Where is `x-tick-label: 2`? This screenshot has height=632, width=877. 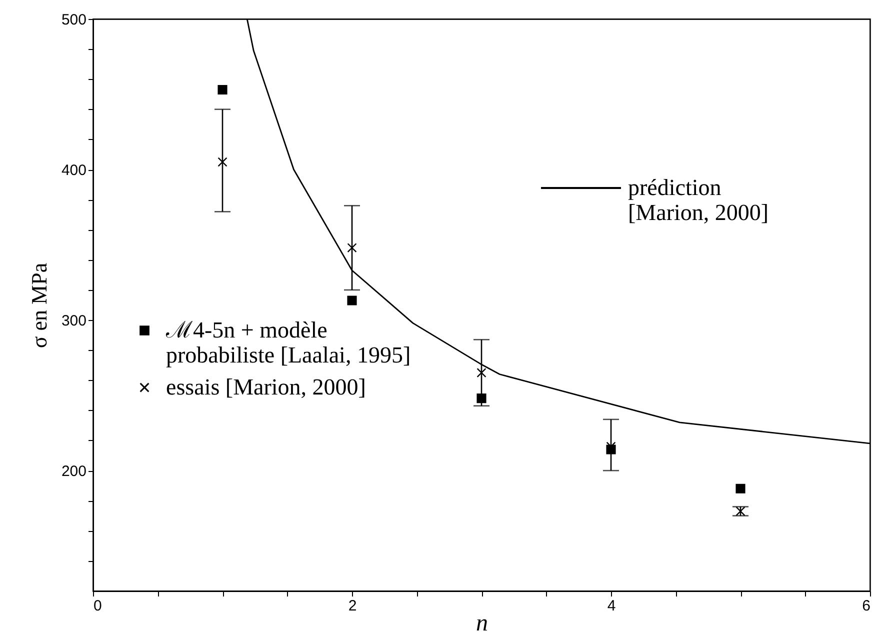 x-tick-label: 2 is located at coordinates (352, 606).